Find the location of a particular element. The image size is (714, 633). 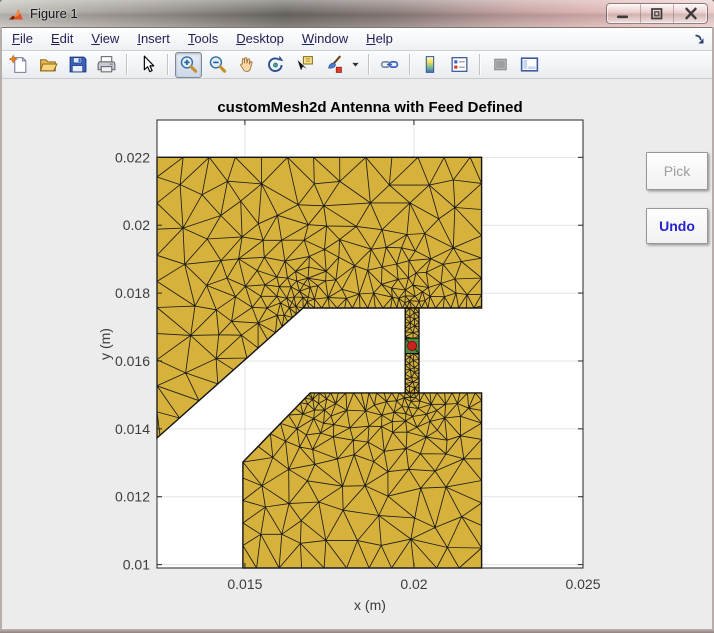

minimize-button is located at coordinates (624, 13).